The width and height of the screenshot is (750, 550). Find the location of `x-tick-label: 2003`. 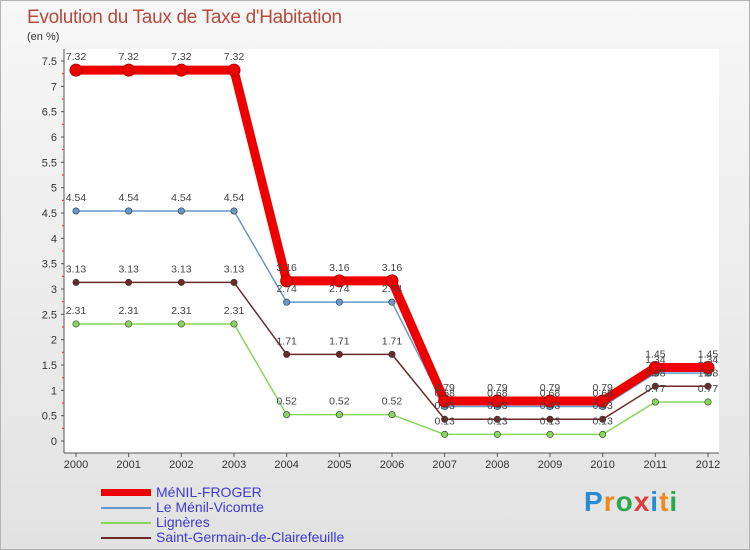

x-tick-label: 2003 is located at coordinates (234, 465).